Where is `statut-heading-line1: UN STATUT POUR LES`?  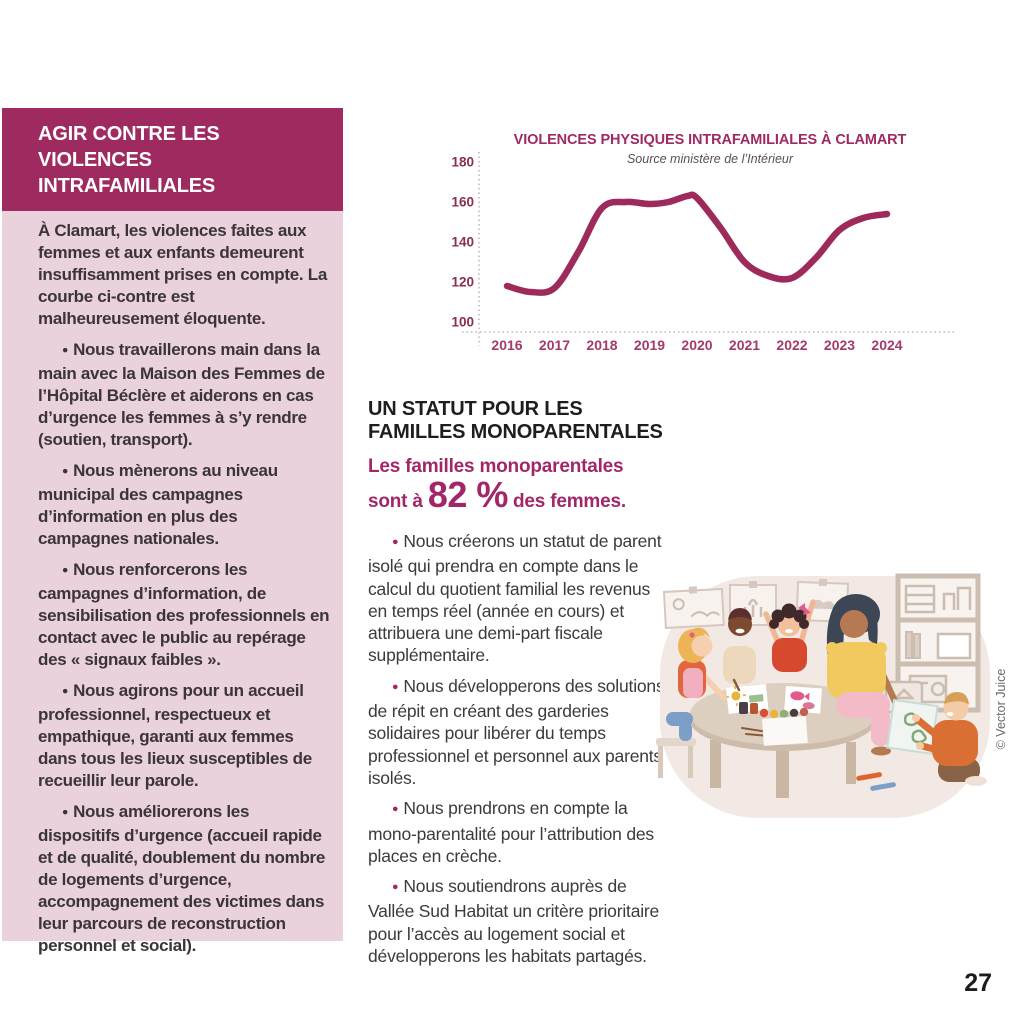
statut-heading-line1: UN STATUT POUR LES is located at coordinates (475, 409).